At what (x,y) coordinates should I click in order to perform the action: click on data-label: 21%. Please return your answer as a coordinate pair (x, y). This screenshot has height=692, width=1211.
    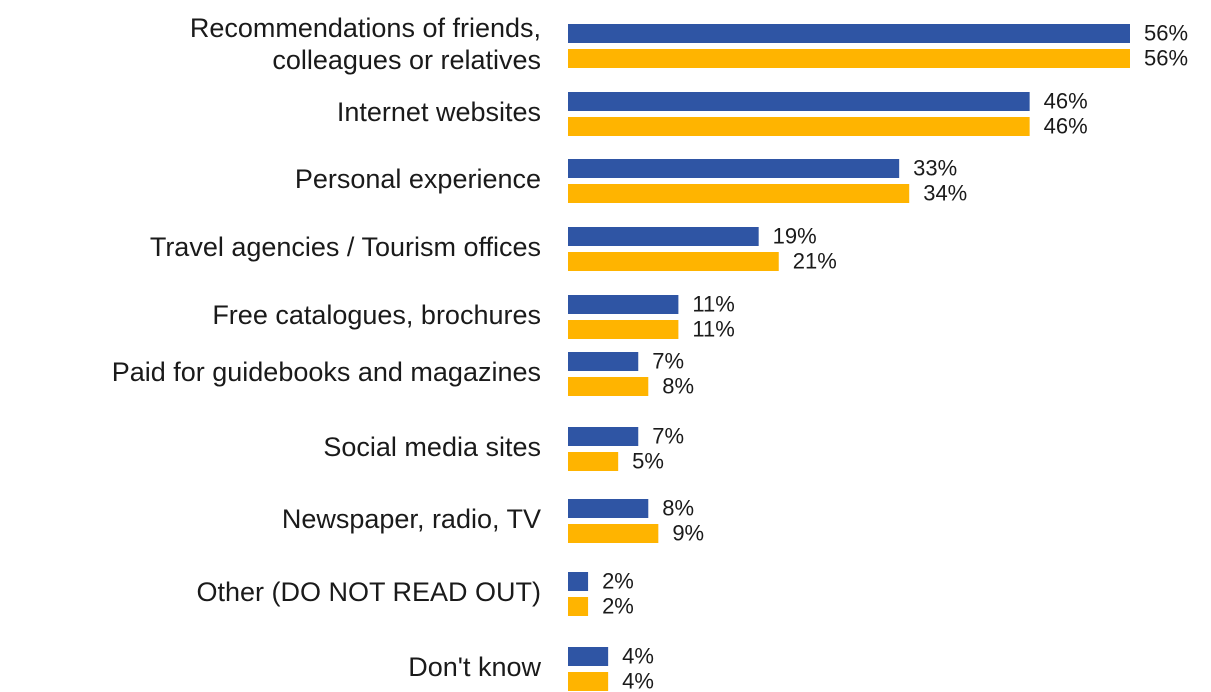
    Looking at the image, I should click on (815, 260).